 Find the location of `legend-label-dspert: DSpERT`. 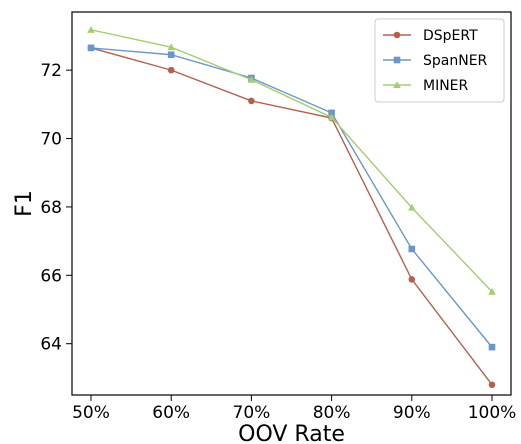

legend-label-dspert: DSpERT is located at coordinates (450, 36).